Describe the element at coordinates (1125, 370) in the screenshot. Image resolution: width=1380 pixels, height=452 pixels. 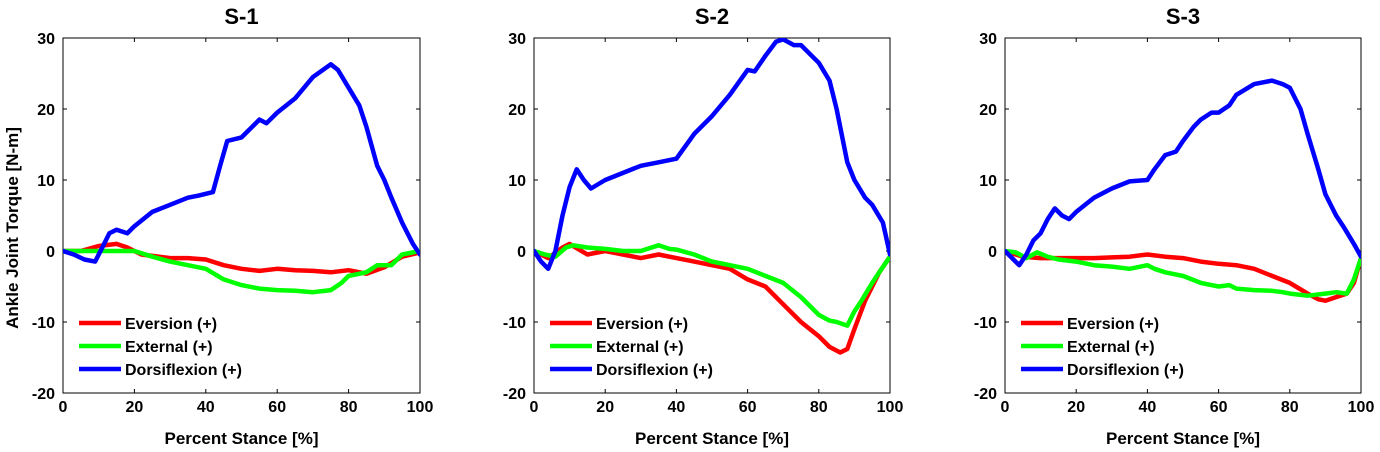
I see `subplot-s-3-legend-label-dorsiflexion: Dorsiflexion (+)` at that location.